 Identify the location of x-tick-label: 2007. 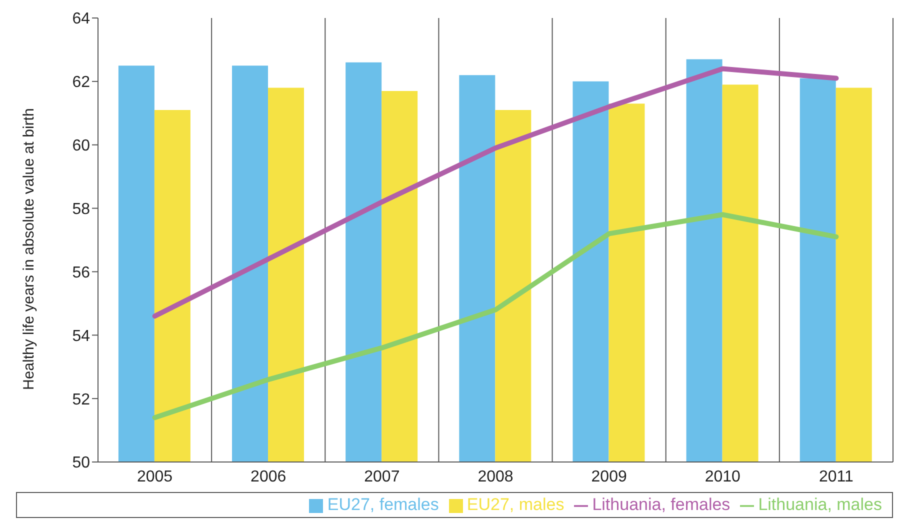
(382, 477).